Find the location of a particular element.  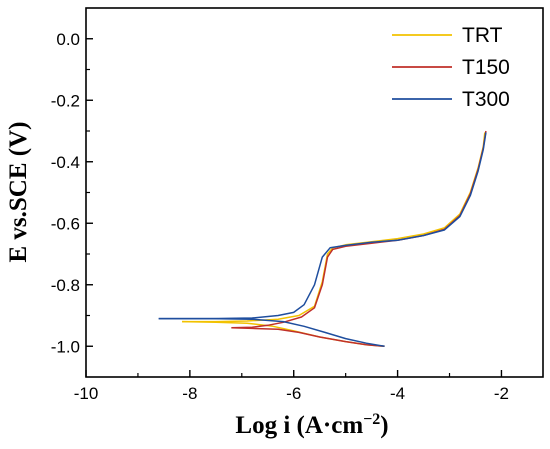

y-tick-label: -0.4 is located at coordinates (65, 162).